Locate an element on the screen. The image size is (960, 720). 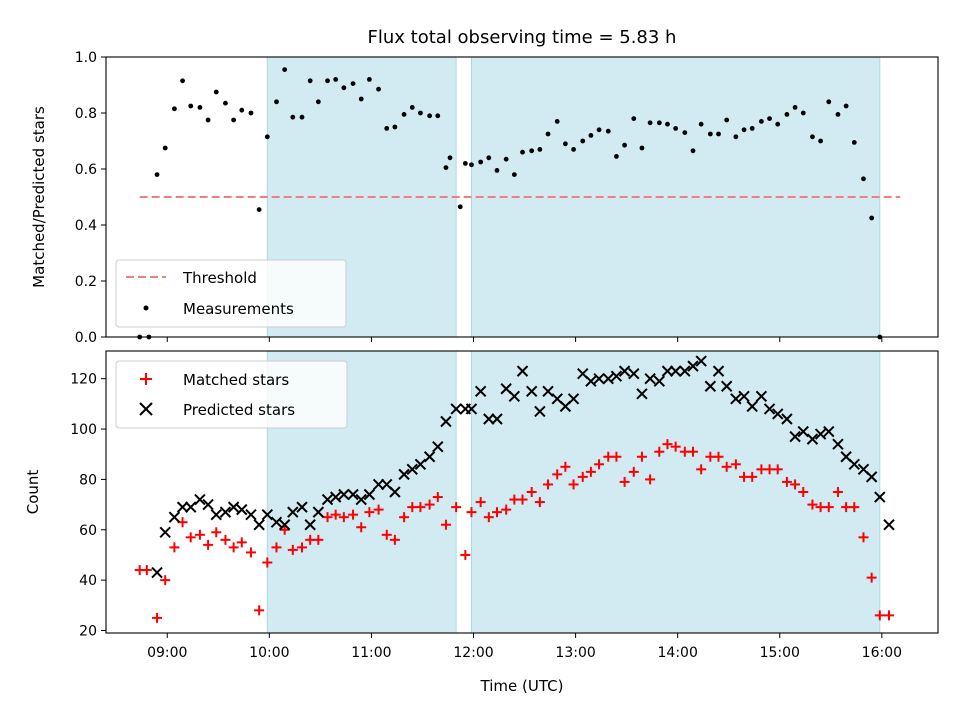
x-tick-label: 12:00 is located at coordinates (473, 653).